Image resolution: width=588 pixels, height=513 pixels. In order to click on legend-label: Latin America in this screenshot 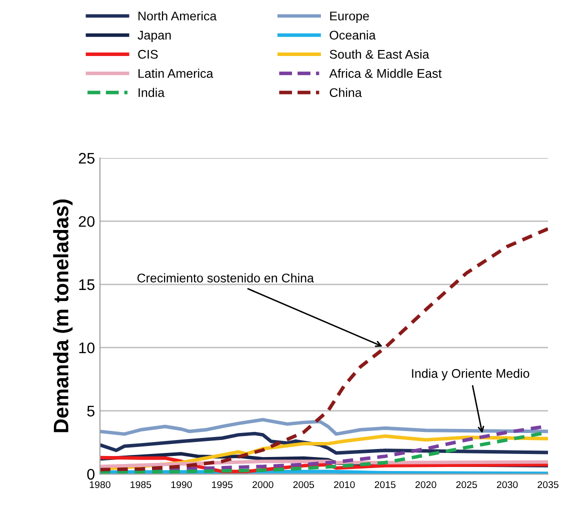, I will do `click(176, 73)`.